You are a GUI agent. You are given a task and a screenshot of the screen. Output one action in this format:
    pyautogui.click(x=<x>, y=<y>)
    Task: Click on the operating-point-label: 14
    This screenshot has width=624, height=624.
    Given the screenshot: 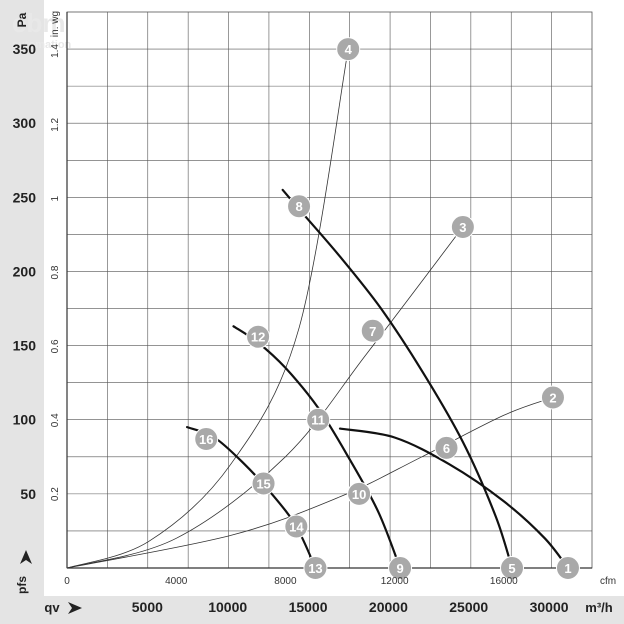 What is the action you would take?
    pyautogui.click(x=296, y=526)
    